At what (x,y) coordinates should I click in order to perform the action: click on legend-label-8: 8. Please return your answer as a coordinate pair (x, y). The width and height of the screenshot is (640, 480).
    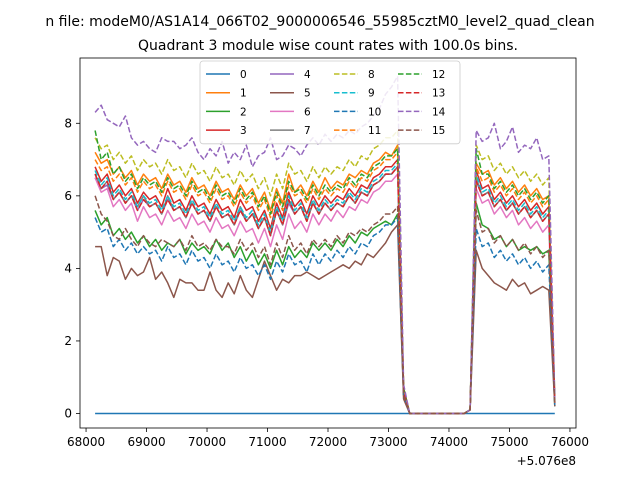
    Looking at the image, I should click on (371, 75).